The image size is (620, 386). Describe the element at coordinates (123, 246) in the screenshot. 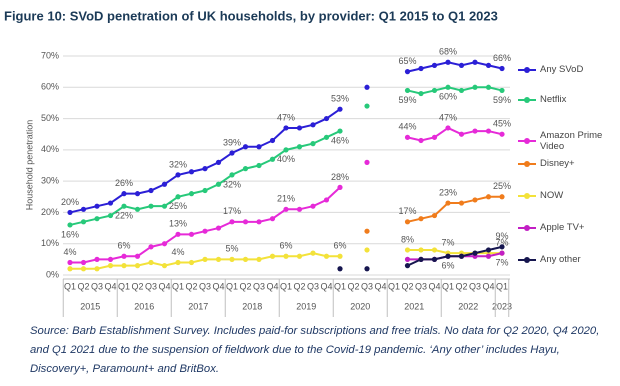

I see `data-label: 6%` at that location.